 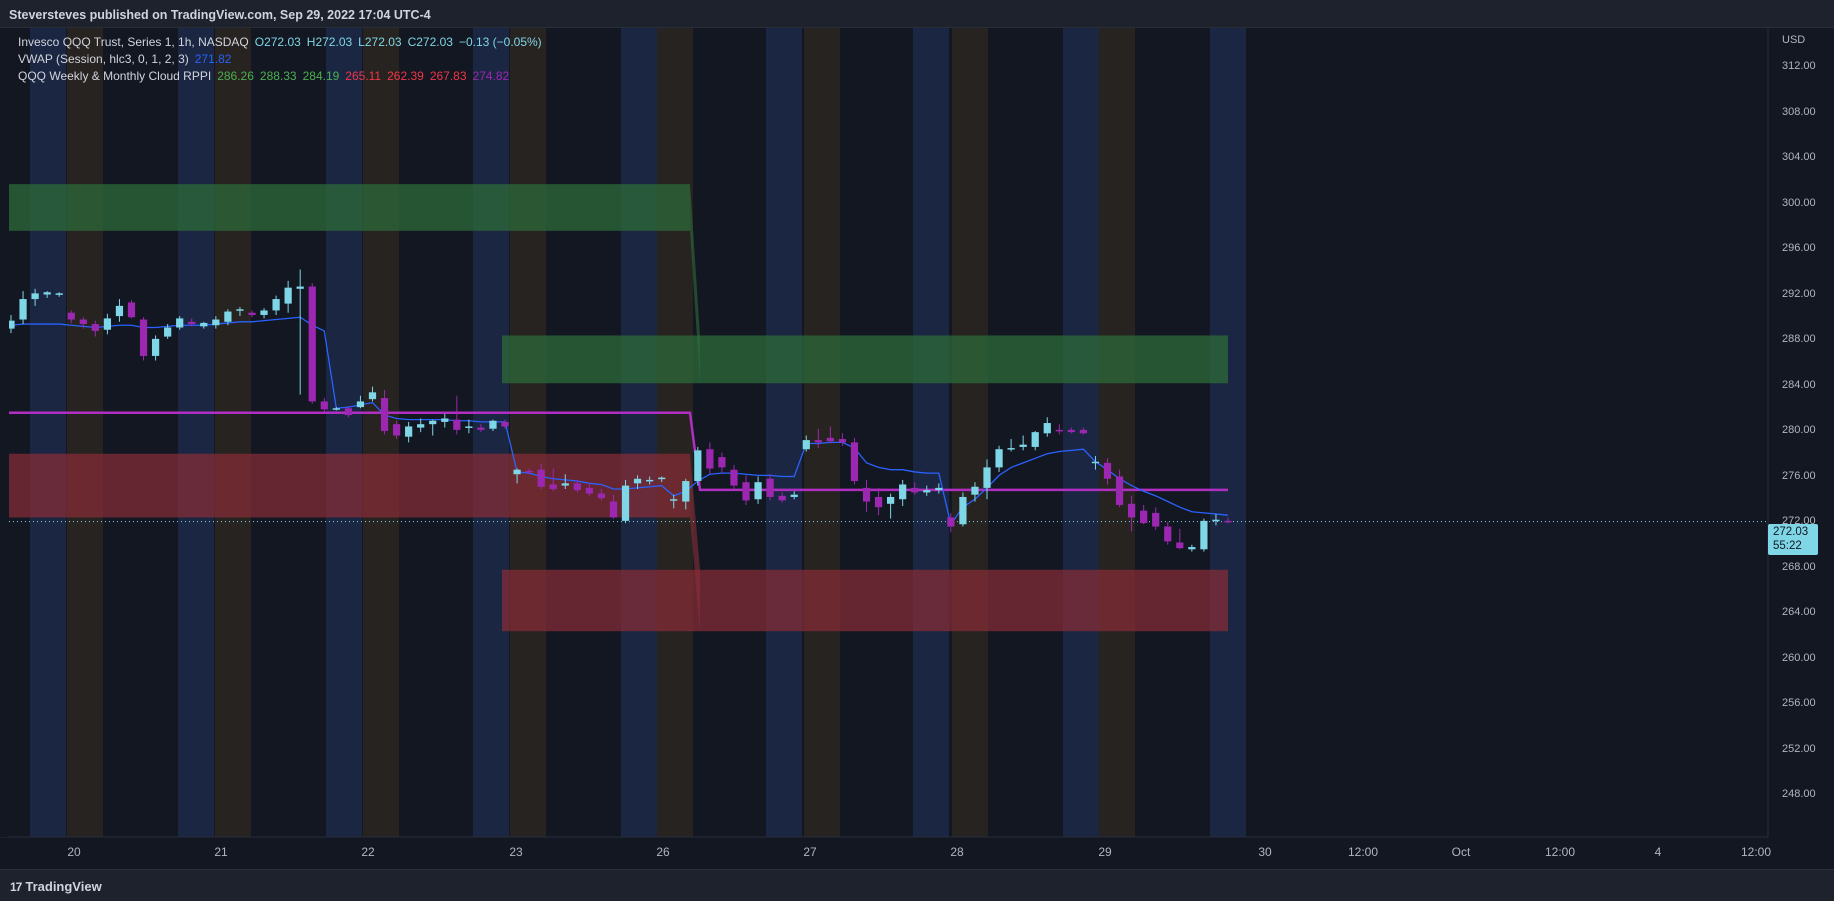 What do you see at coordinates (56, 886) in the screenshot?
I see `tradingview-logo: 17 TradingView` at bounding box center [56, 886].